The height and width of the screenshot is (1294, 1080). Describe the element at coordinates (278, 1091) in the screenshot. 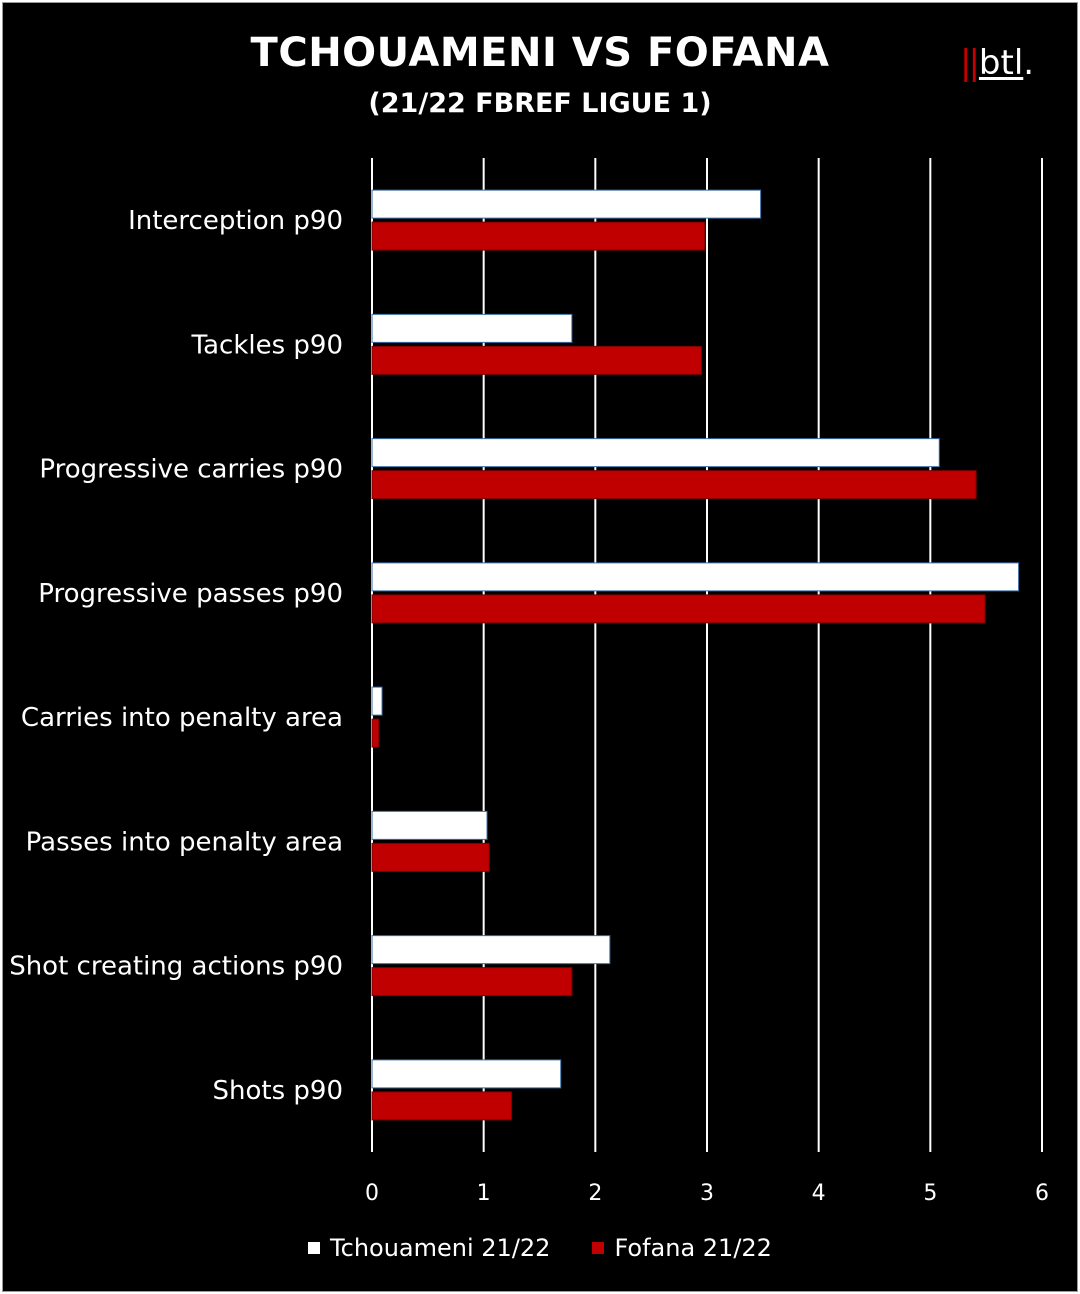

I see `category-label: Shots p90` at that location.